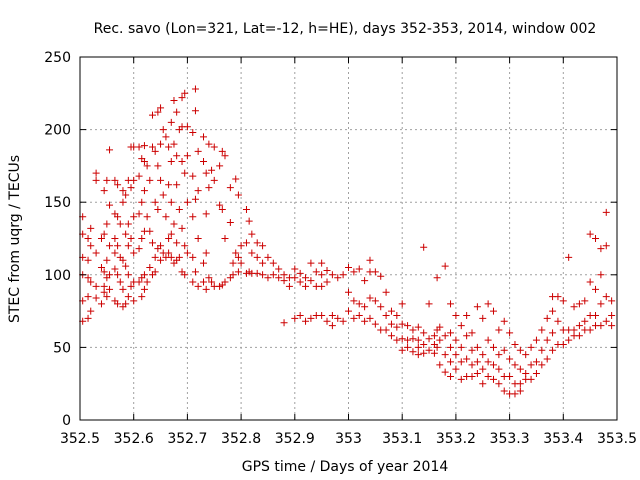 This screenshot has height=480, width=640. I want to click on x-tick-label: 353.2, so click(456, 439).